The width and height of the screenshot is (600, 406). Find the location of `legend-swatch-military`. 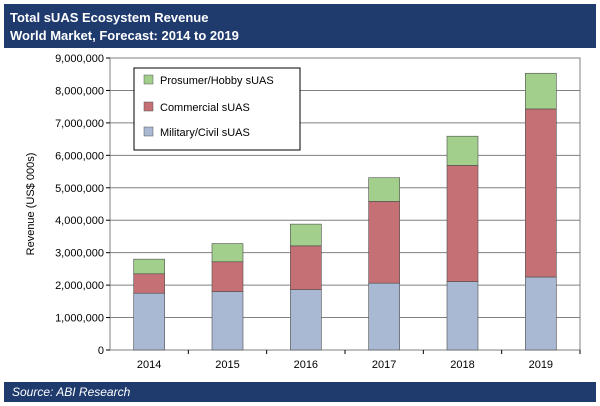

legend-swatch-military is located at coordinates (148, 131).